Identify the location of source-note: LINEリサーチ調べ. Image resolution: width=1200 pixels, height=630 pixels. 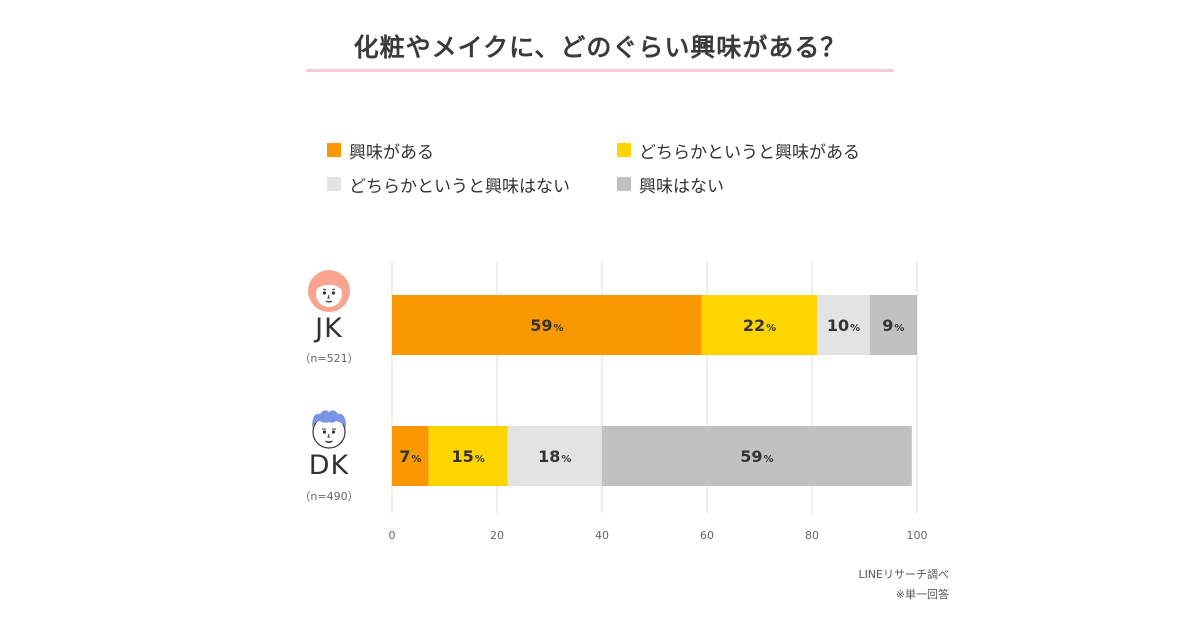
(903, 574).